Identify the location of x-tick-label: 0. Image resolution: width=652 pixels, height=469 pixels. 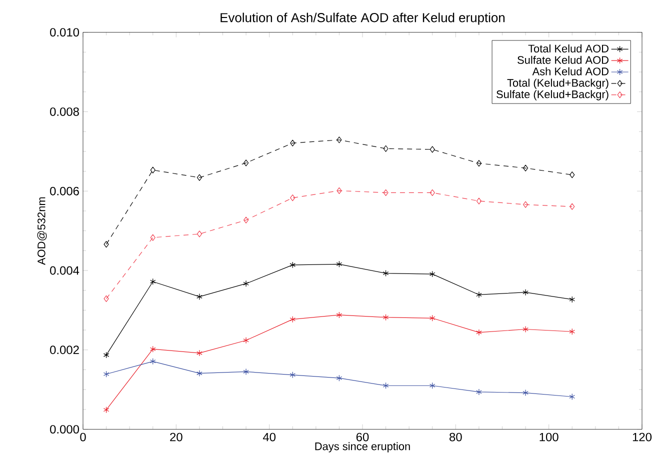
(83, 437).